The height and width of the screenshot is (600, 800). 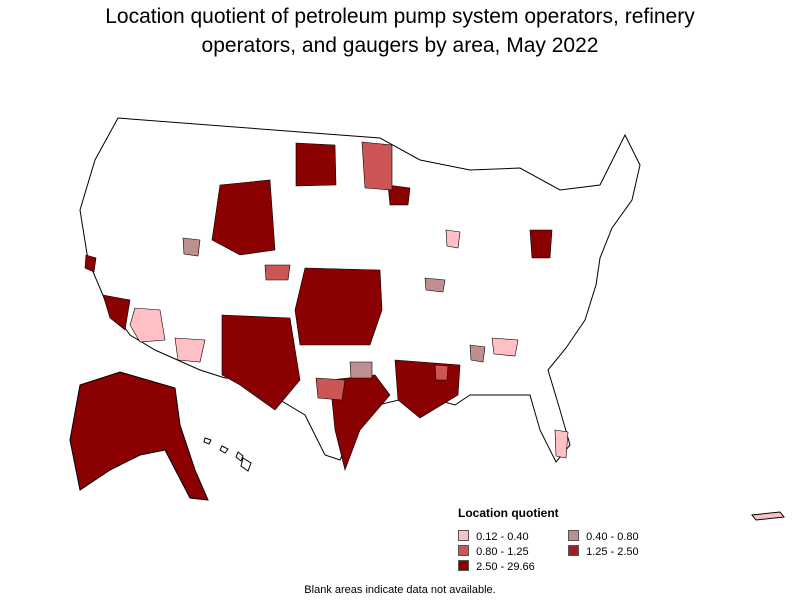 I want to click on puerto-rico-outline, so click(x=768, y=516).